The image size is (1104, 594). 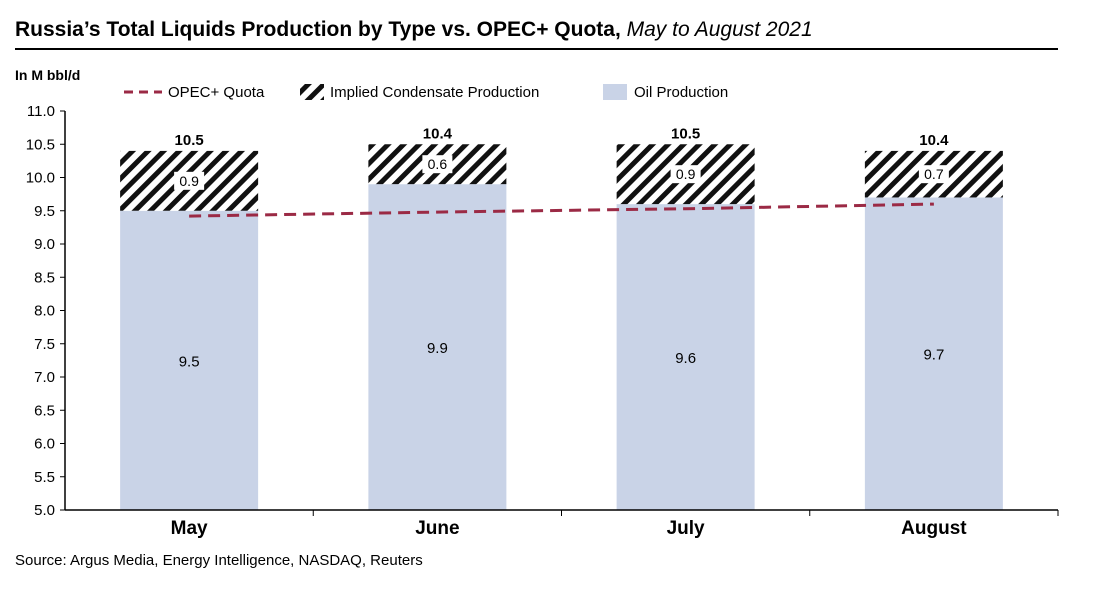 What do you see at coordinates (47, 75) in the screenshot?
I see `y-axis-label: In M bbl/d` at bounding box center [47, 75].